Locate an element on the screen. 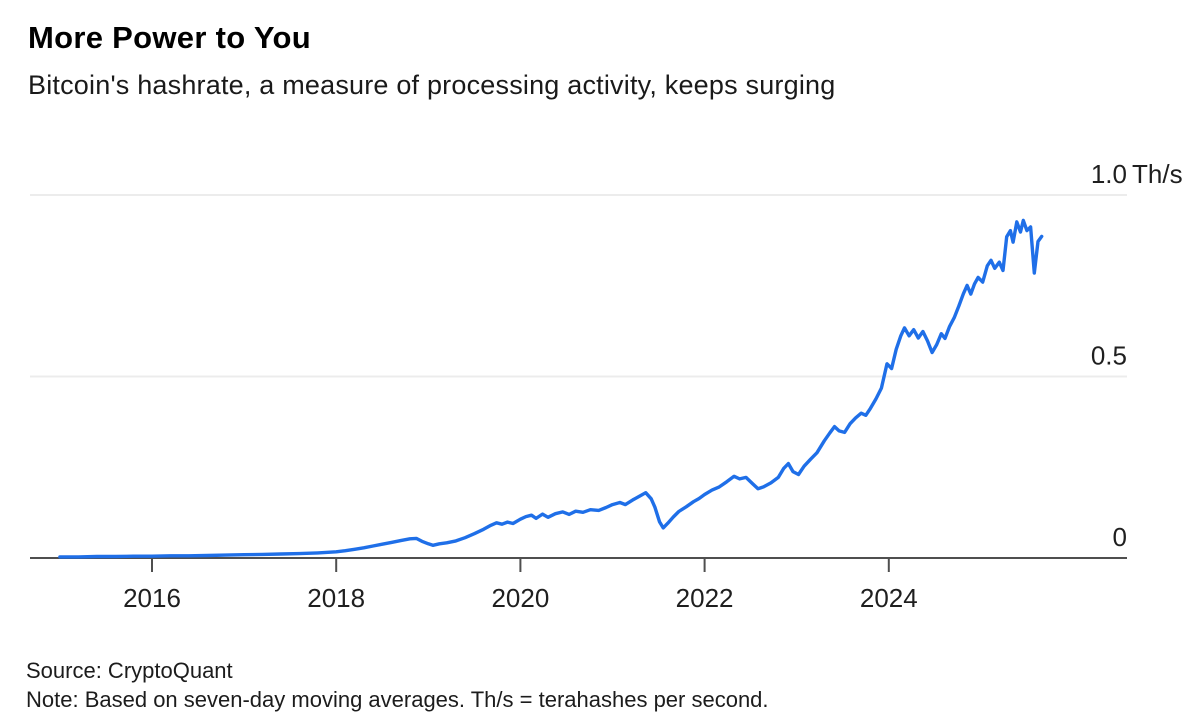 This screenshot has height=727, width=1200. x-tick-label: 2022 is located at coordinates (705, 598).